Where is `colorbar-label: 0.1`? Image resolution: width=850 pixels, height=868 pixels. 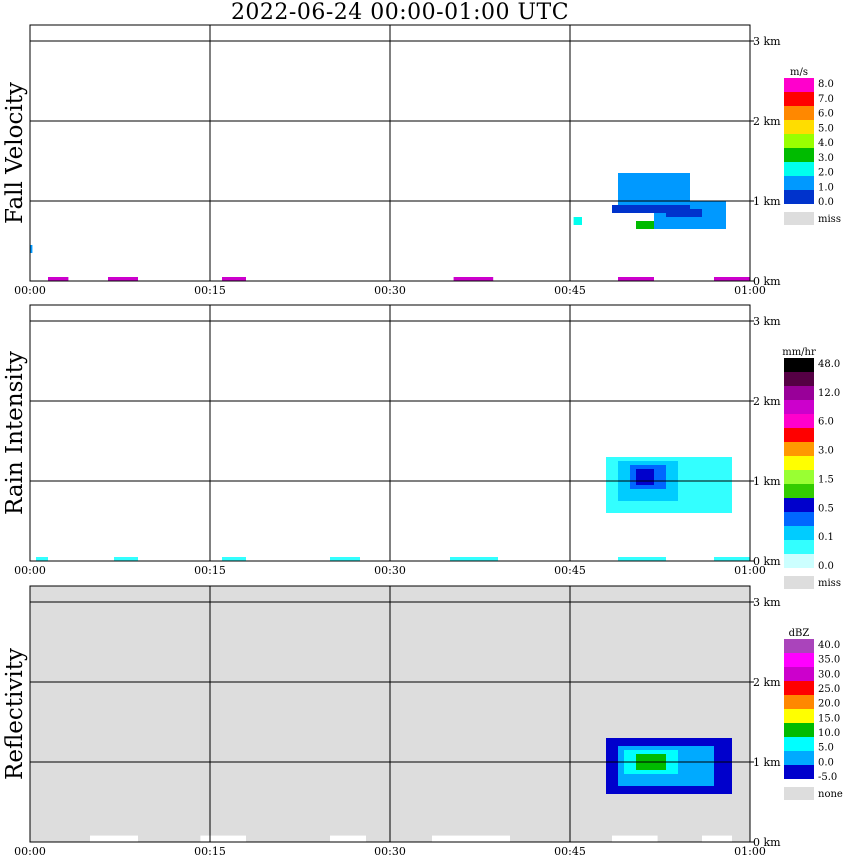
colorbar-label: 0.1 is located at coordinates (826, 537).